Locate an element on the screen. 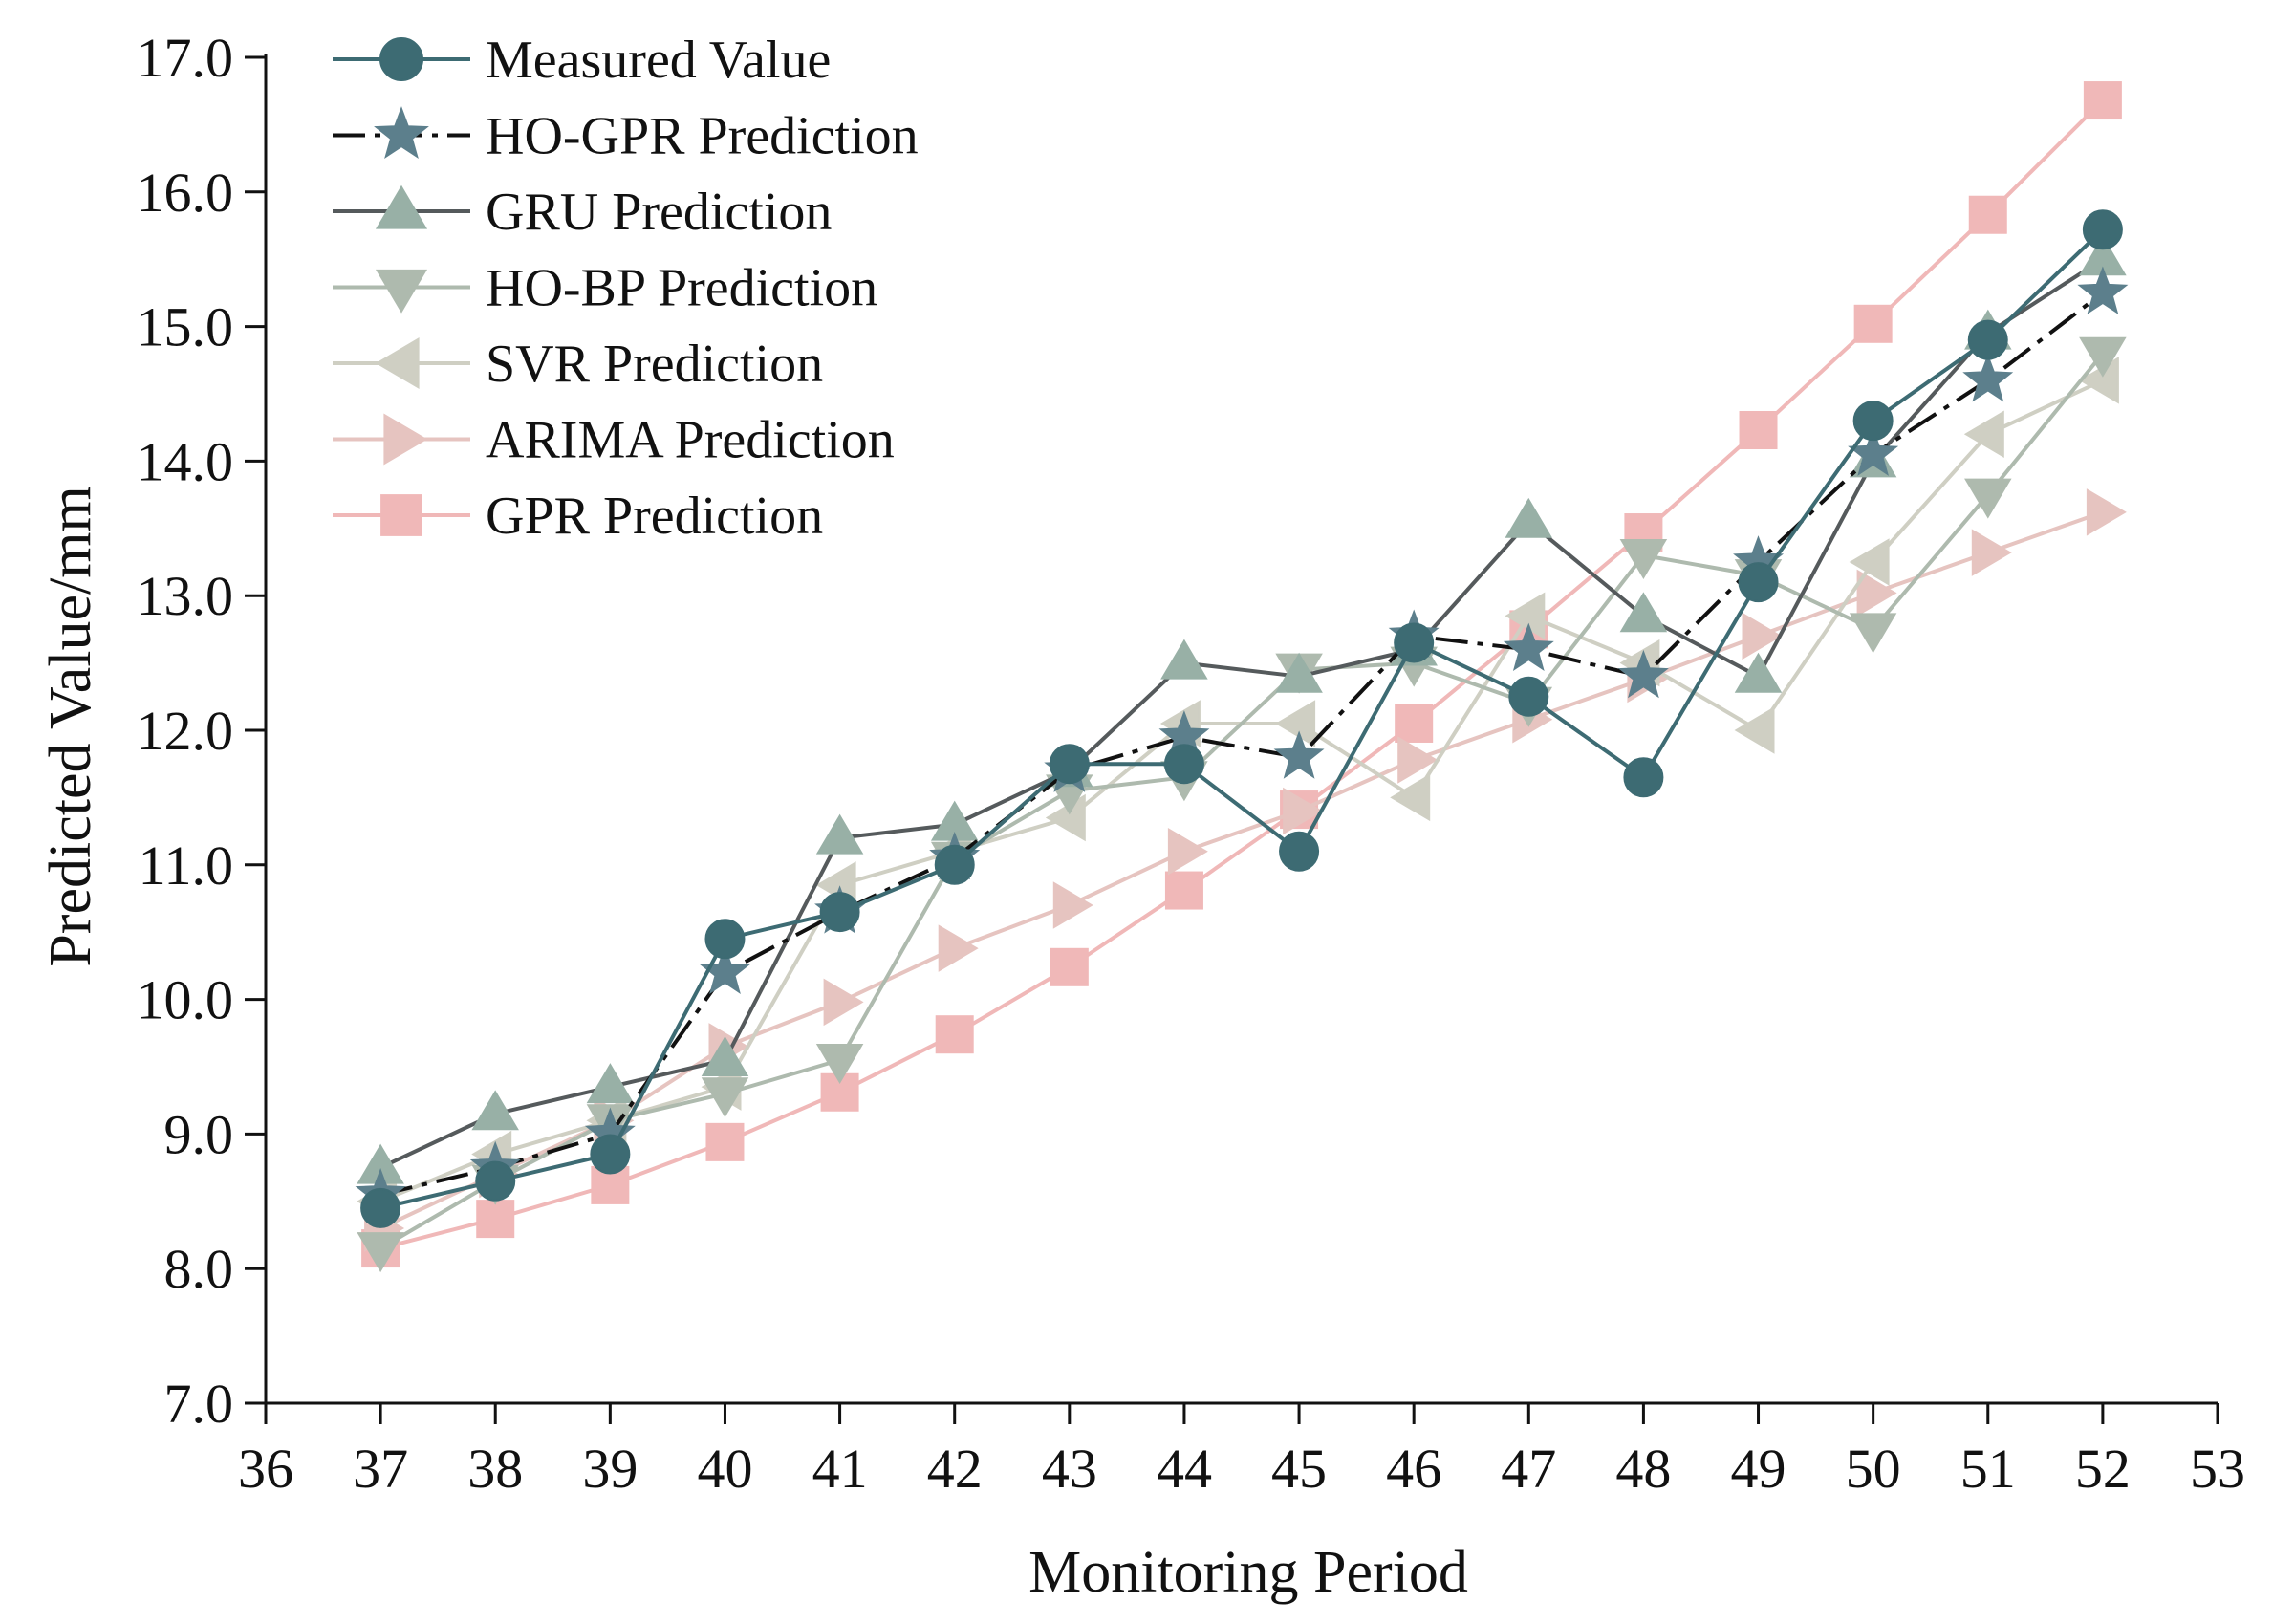  y-tick-label: 15.0 is located at coordinates (185, 327).